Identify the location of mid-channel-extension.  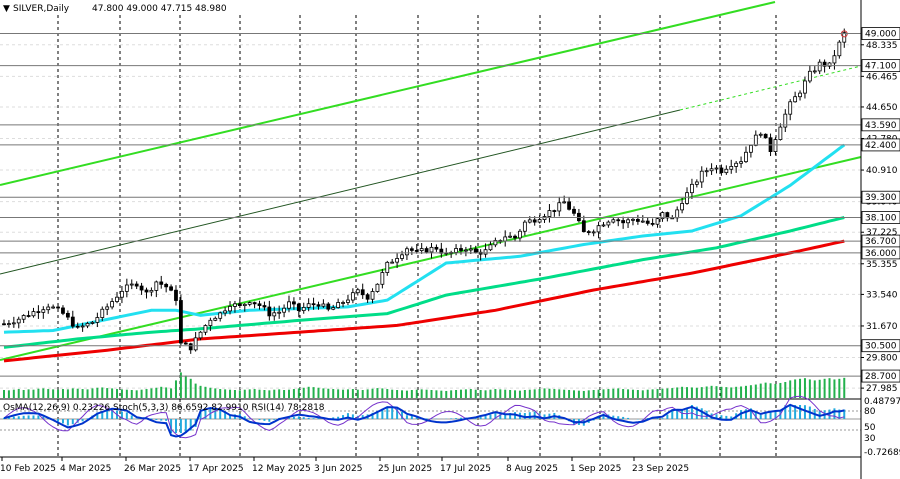
(770, 88).